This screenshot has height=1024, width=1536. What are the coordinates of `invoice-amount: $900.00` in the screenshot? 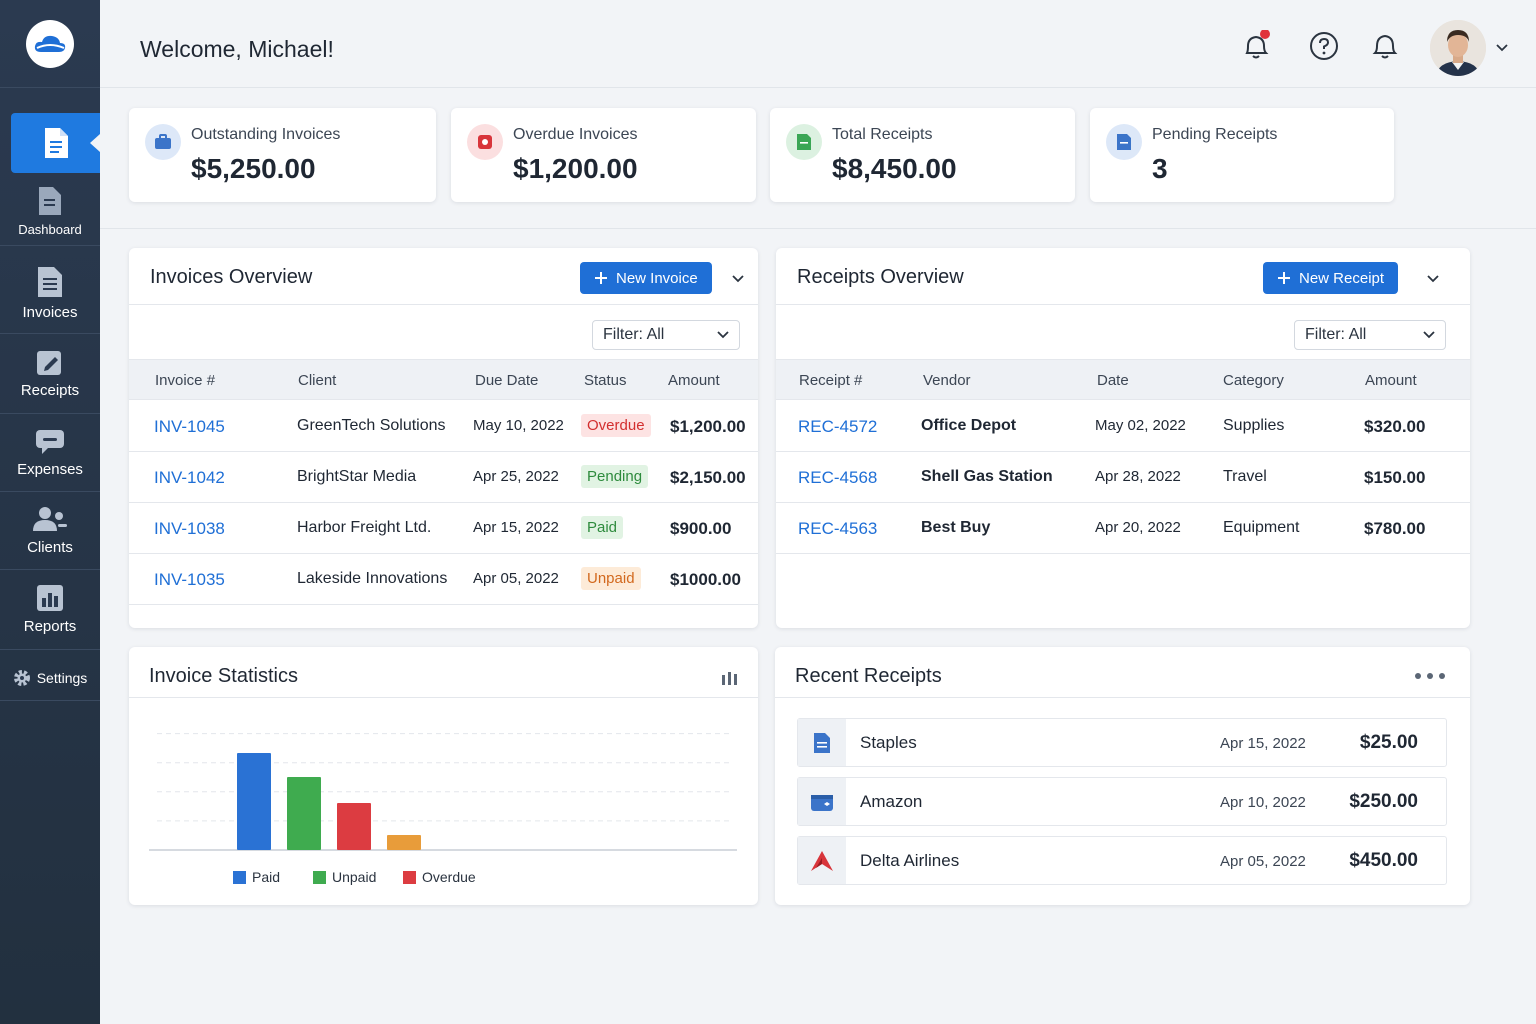 It's located at (701, 528).